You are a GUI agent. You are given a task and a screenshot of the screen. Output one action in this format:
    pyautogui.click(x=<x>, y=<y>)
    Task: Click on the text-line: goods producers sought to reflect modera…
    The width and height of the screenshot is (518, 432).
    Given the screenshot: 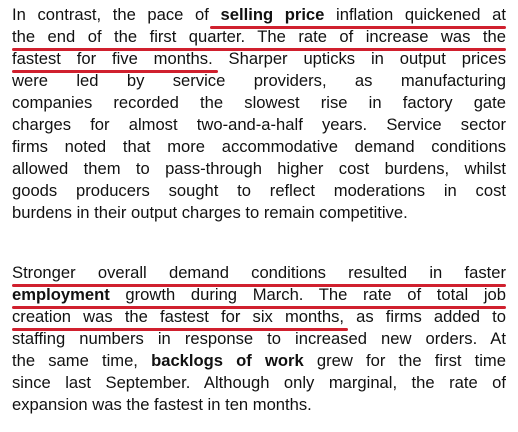 What is the action you would take?
    pyautogui.click(x=259, y=190)
    